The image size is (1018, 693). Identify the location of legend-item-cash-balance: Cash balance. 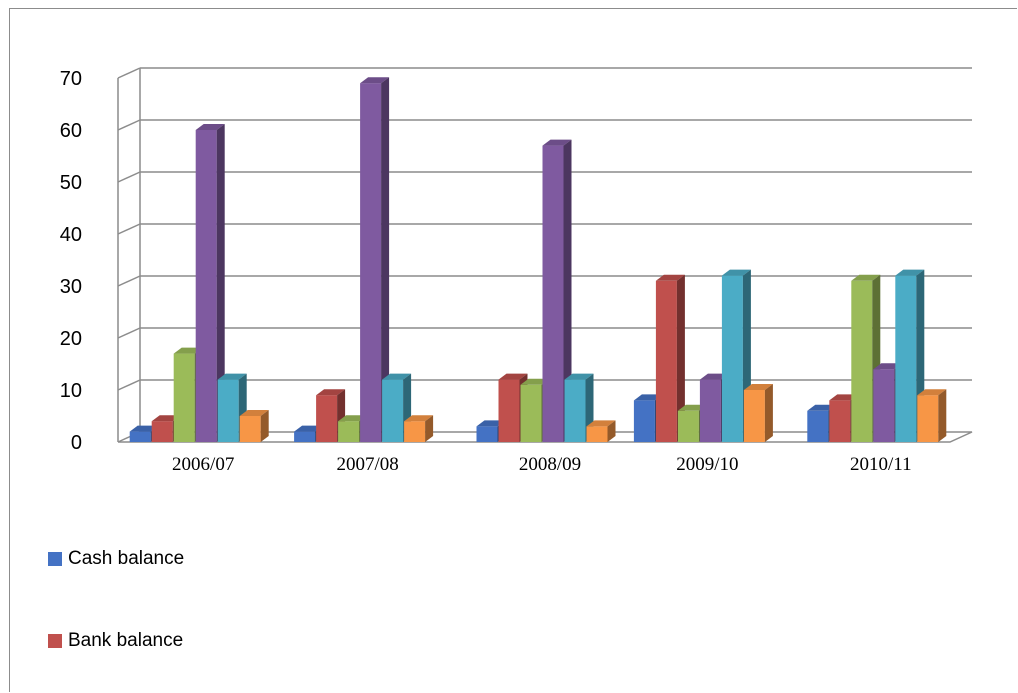
(116, 559).